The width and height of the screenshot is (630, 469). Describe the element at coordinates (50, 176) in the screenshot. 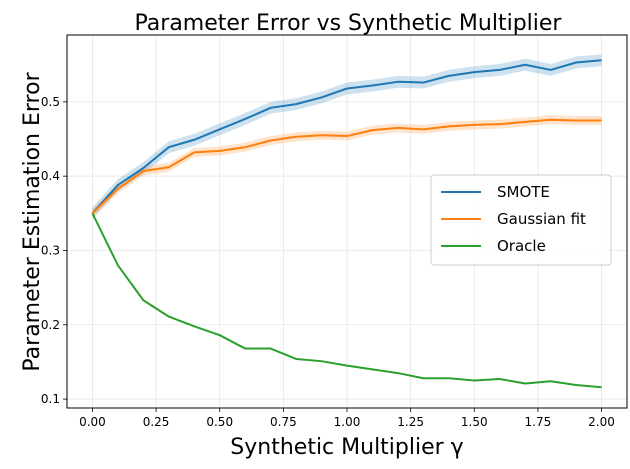

I see `y-tick-label: 0.4` at that location.